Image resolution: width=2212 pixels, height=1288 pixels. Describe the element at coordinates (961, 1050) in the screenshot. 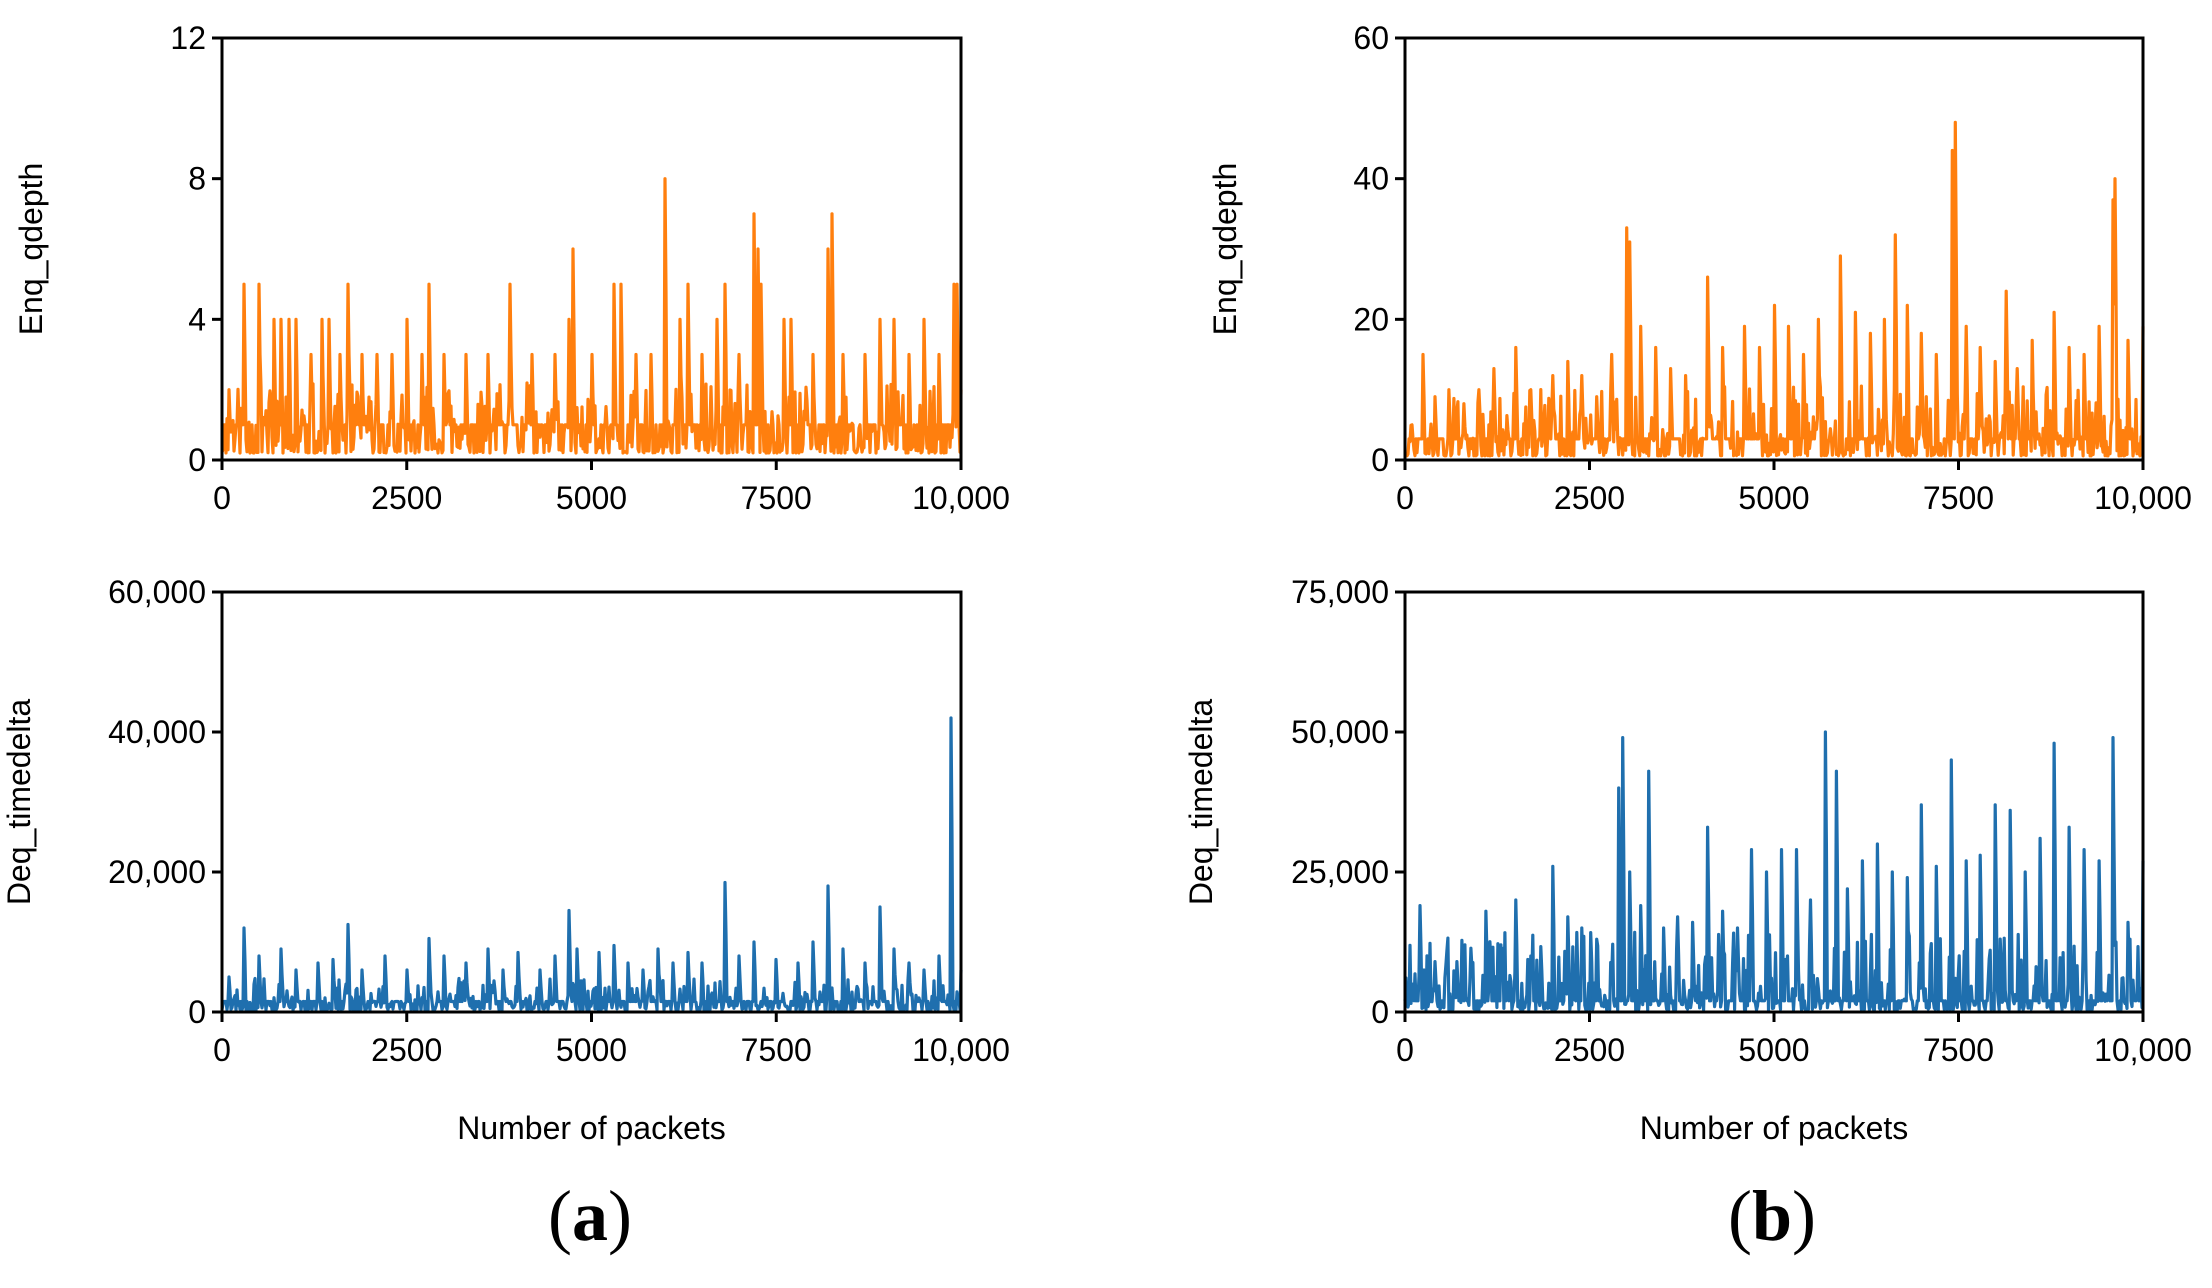

I see `x-tick-label-a-bottom-4: 10,000` at that location.